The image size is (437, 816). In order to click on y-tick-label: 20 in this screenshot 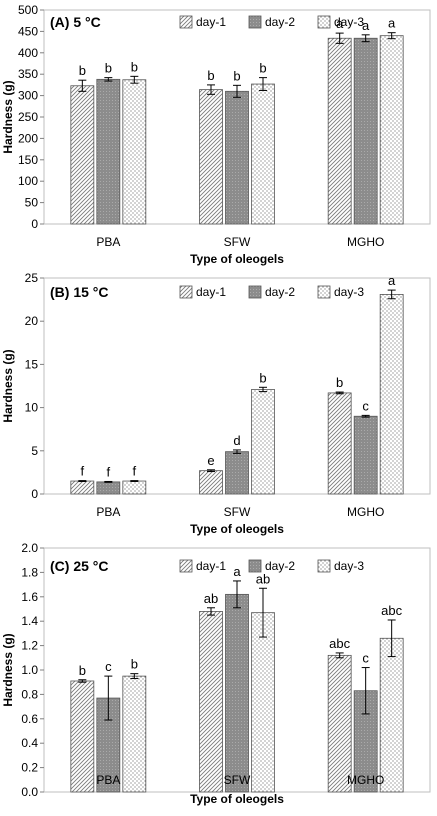, I will do `click(32, 321)`.